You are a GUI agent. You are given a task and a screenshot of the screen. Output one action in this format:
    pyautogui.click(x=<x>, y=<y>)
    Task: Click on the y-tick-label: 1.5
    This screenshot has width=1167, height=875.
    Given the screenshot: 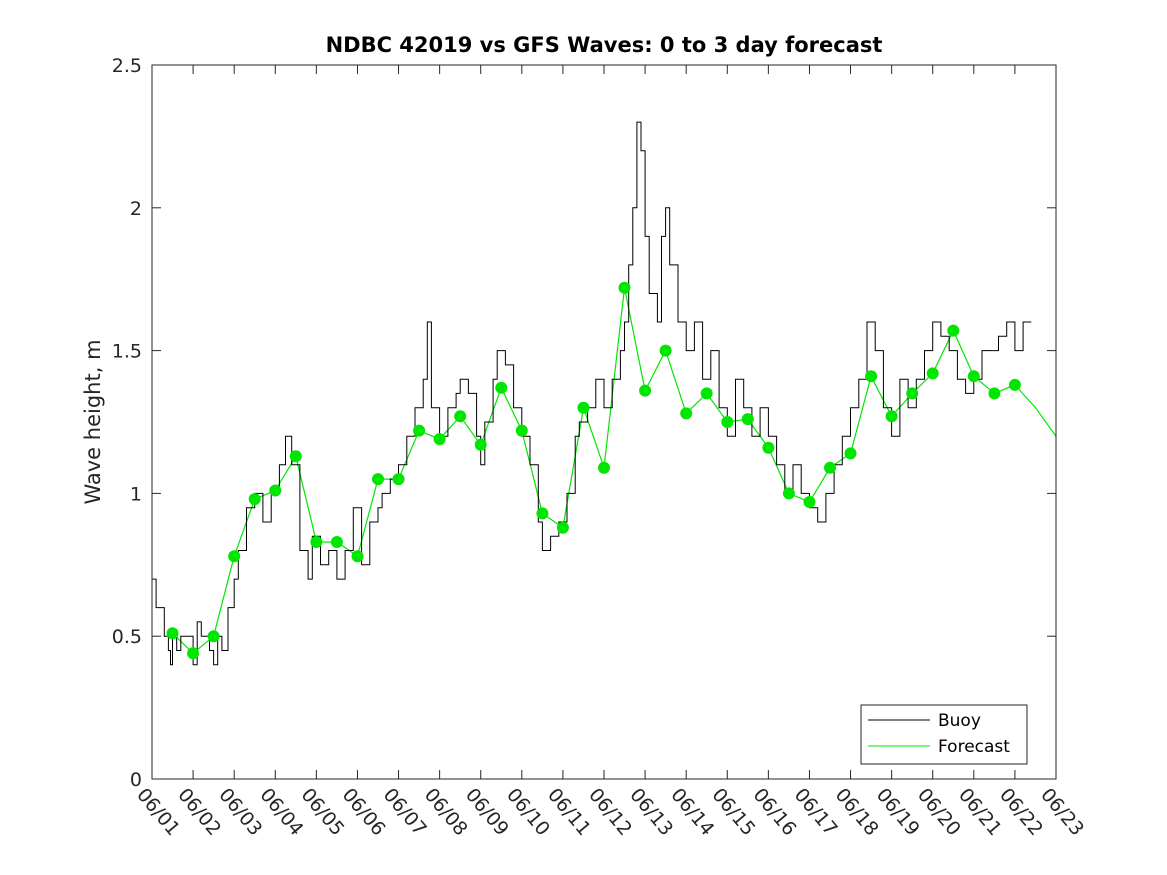 What is the action you would take?
    pyautogui.click(x=127, y=352)
    